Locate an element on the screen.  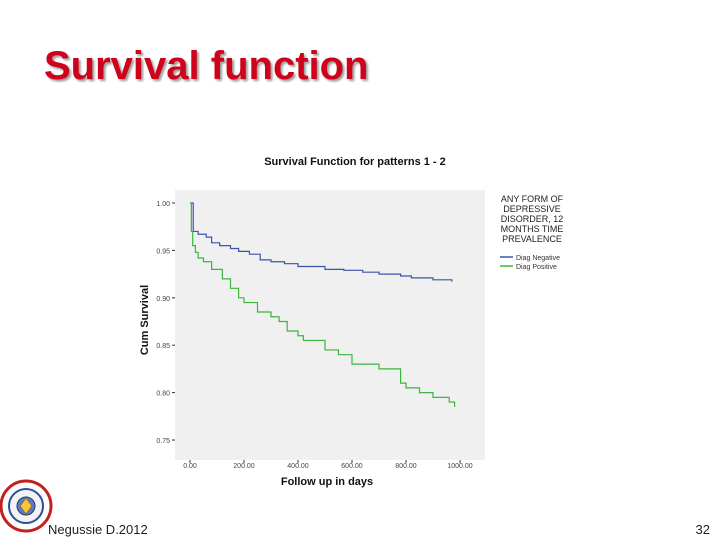
x-tick-label: 400.00 is located at coordinates (298, 466).